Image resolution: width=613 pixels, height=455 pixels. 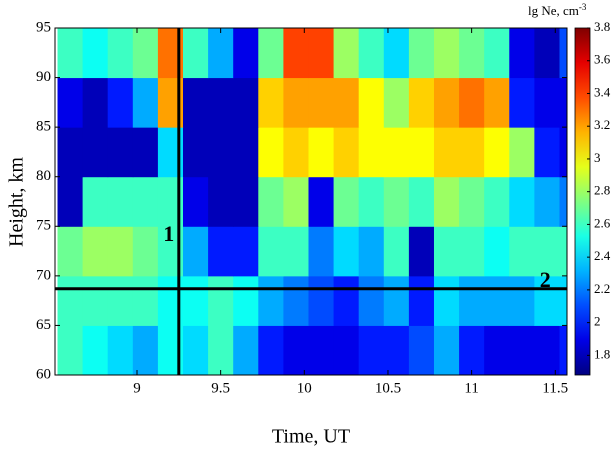 I want to click on colorbar, so click(x=582, y=201).